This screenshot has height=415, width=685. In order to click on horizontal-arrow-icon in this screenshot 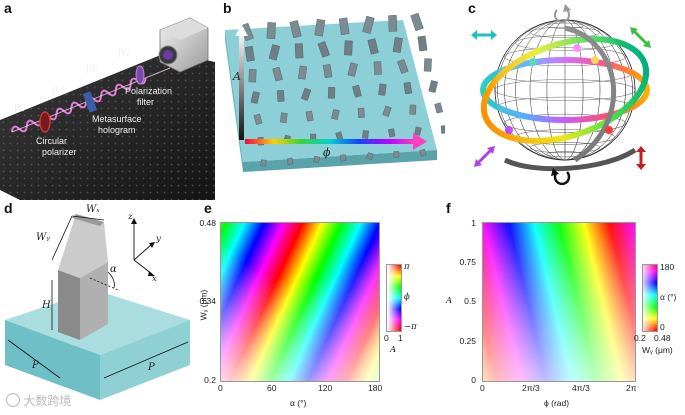, I will do `click(484, 35)`.